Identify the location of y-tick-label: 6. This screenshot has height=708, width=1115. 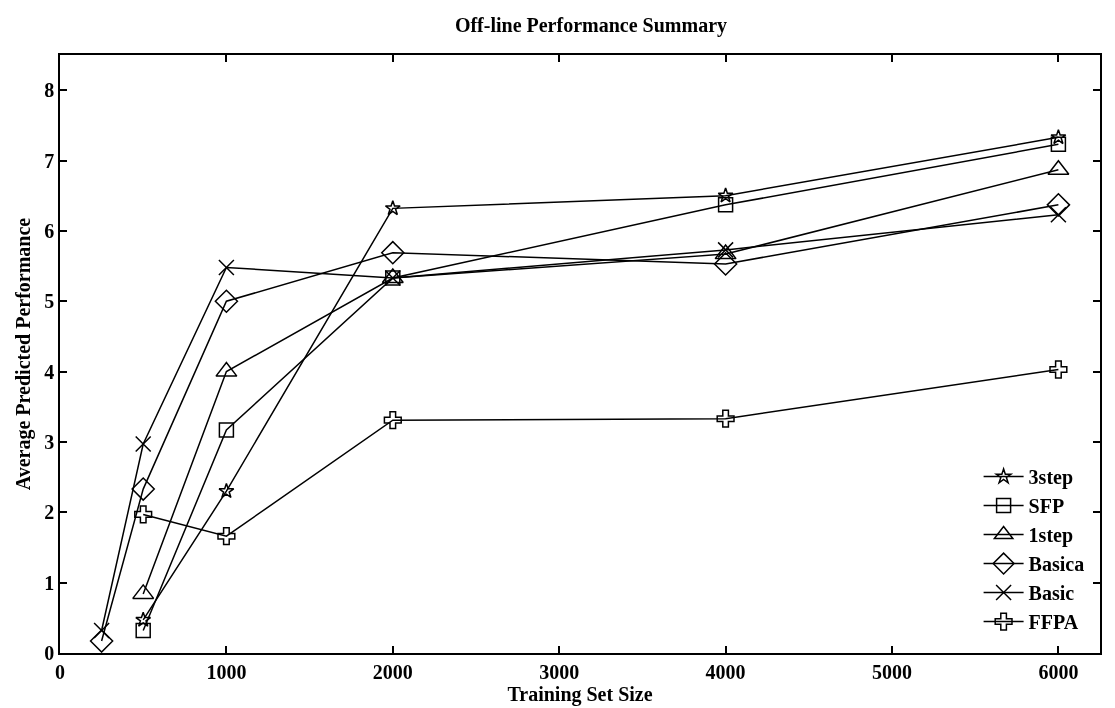
(49, 230).